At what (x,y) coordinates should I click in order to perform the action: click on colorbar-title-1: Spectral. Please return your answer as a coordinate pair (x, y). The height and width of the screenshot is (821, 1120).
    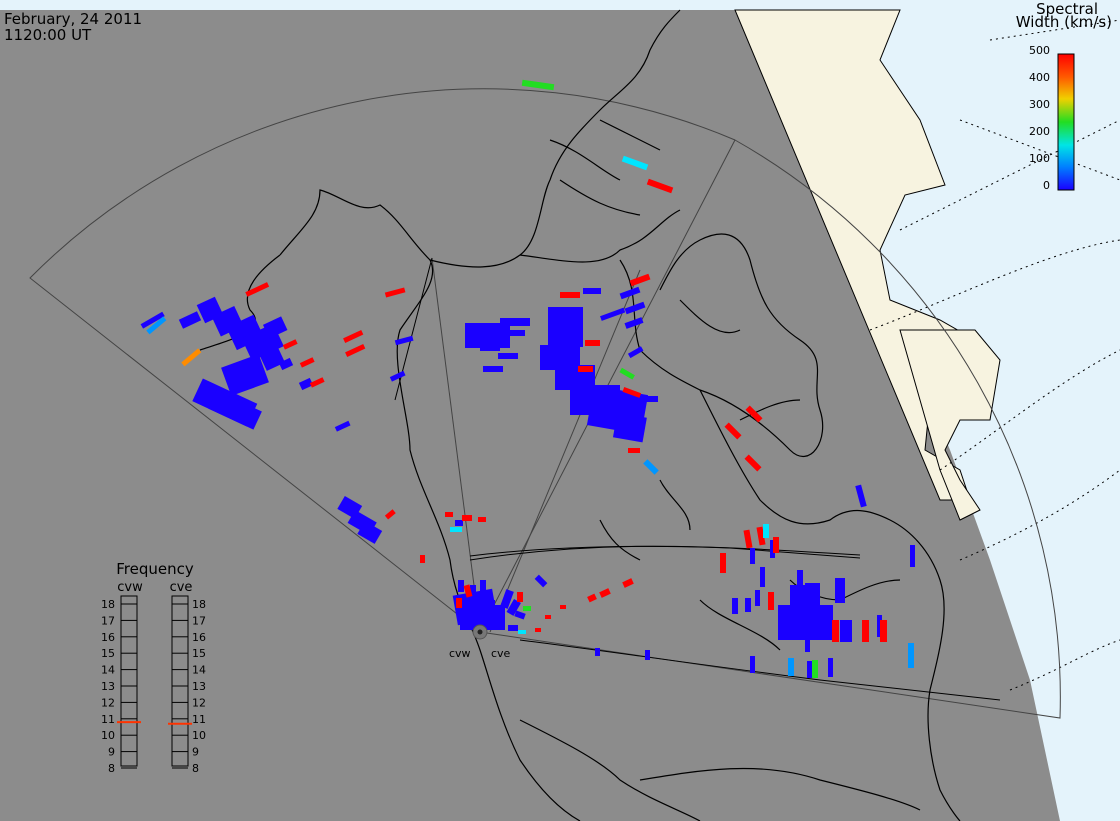
    Looking at the image, I should click on (1067, 9).